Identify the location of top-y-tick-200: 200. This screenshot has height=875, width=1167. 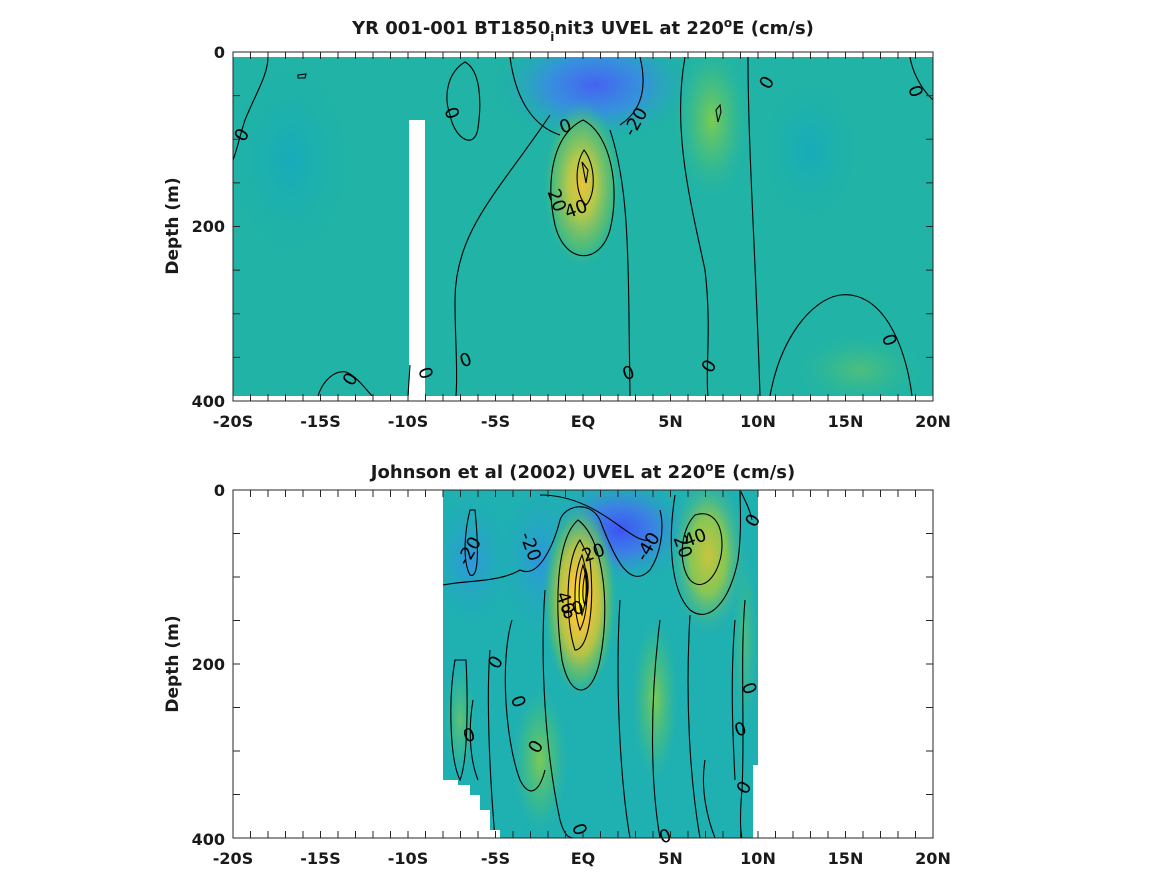
(208, 226).